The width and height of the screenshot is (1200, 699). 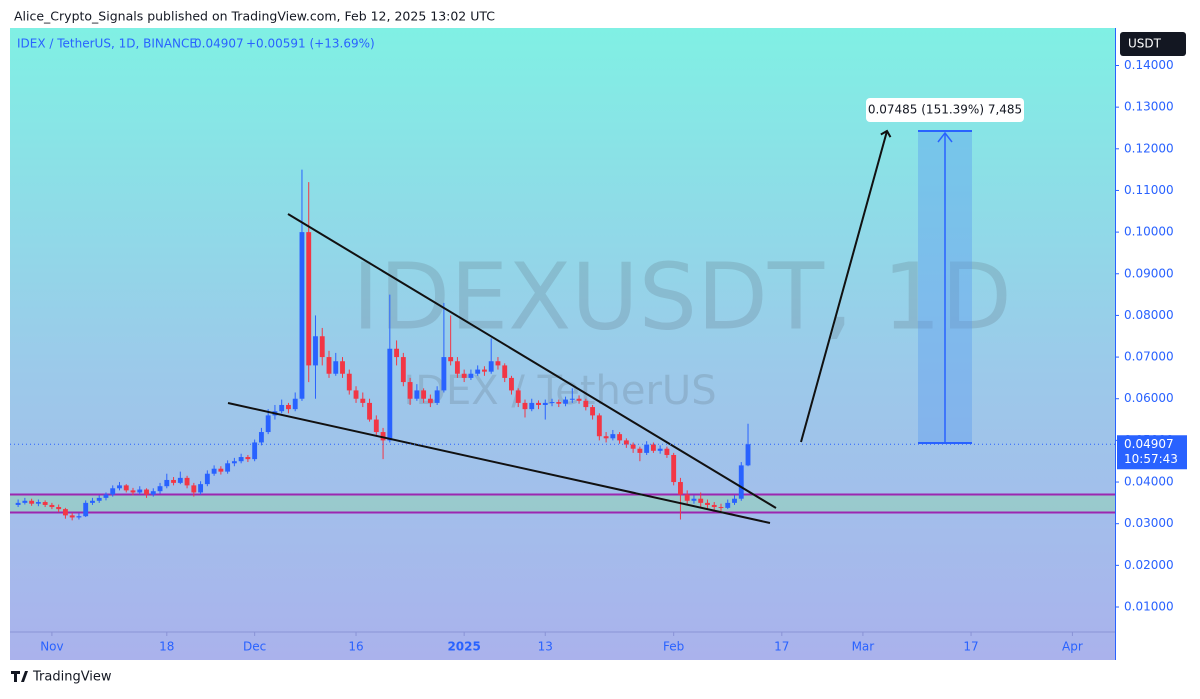 I want to click on x-tick-label: Mar, so click(x=863, y=647).